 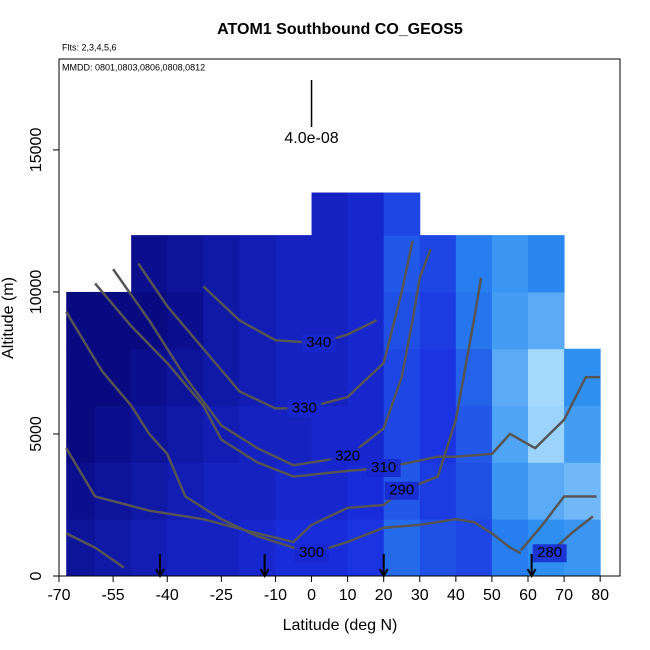 I want to click on contour-label: 290, so click(x=401, y=490).